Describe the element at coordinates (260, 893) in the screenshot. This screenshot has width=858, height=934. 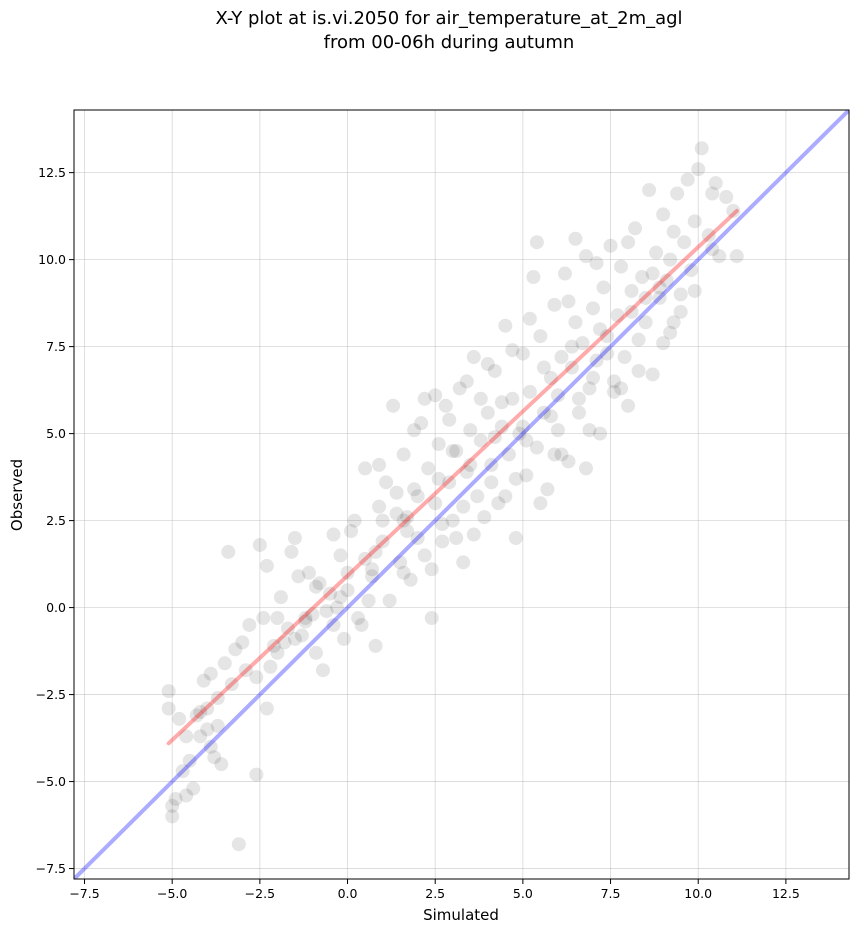
I see `x-tick-label: −2.5` at that location.